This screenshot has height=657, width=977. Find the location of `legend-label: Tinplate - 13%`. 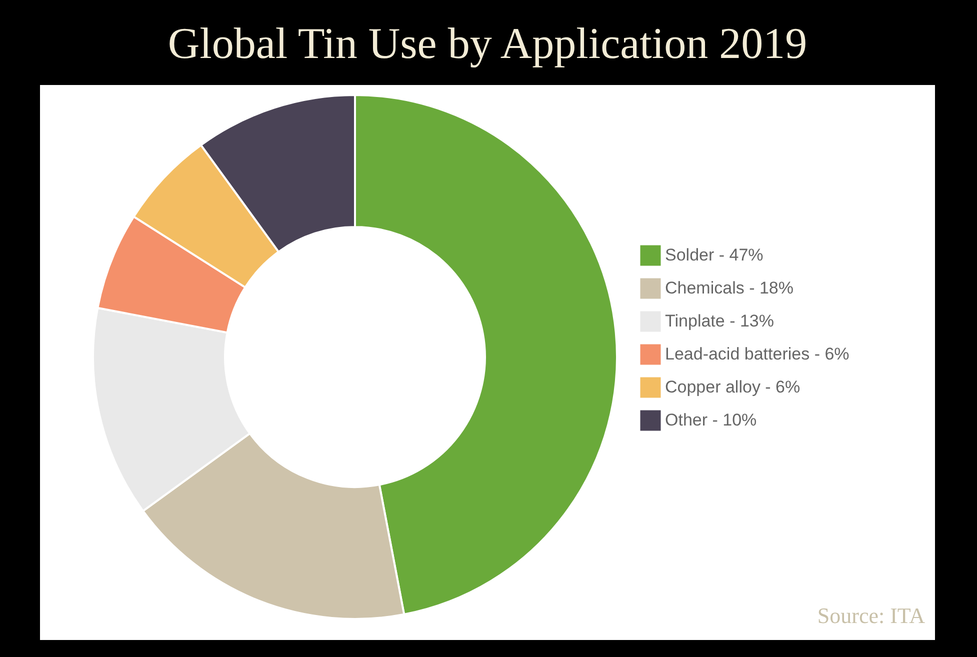

legend-label: Tinplate - 13% is located at coordinates (719, 321).